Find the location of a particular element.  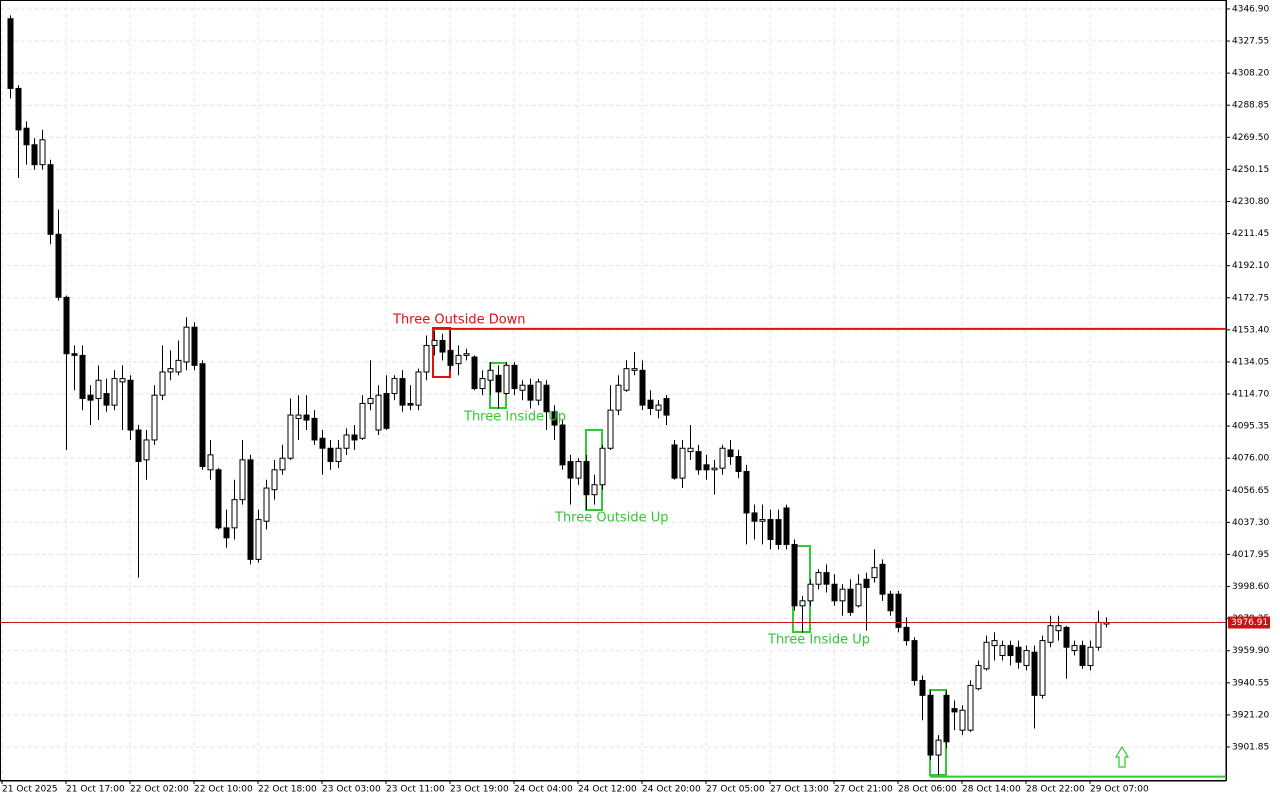

y-tick-label: 4192.10 is located at coordinates (1250, 266).